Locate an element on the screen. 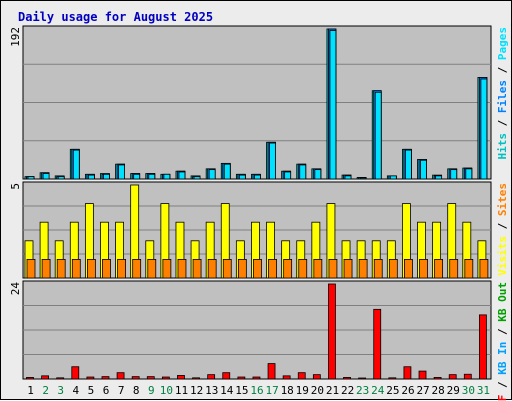 The image size is (512, 401). day-label: 17 is located at coordinates (271, 390).